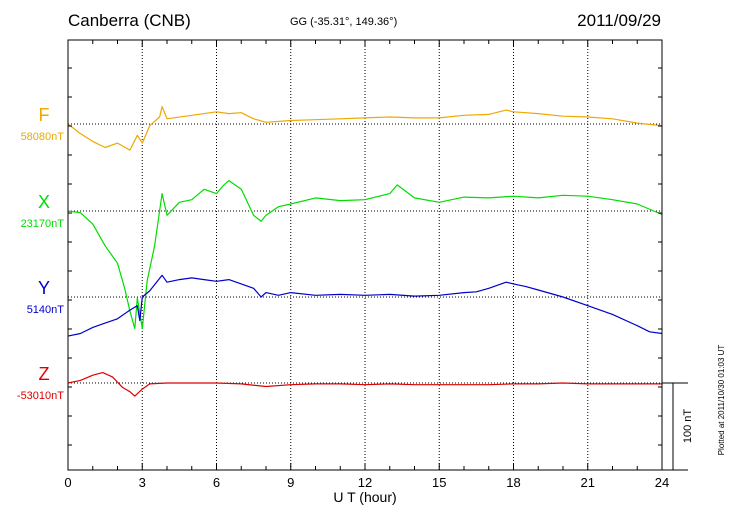 The image size is (730, 520). Describe the element at coordinates (216, 482) in the screenshot. I see `x-tick-label-6: 6` at that location.